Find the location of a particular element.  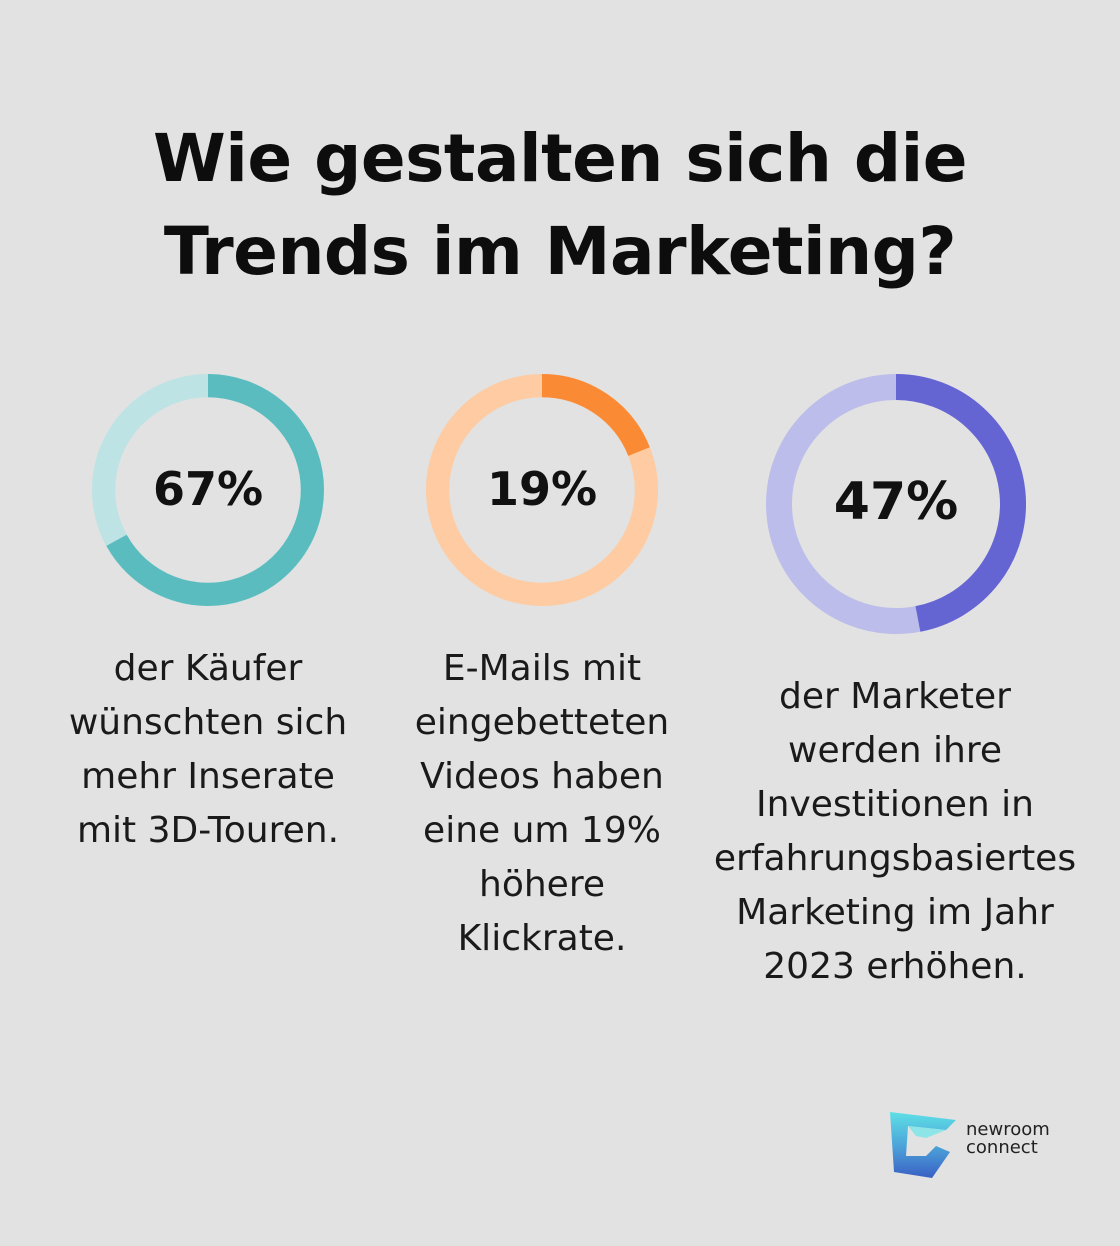

donut-chart-emails is located at coordinates (542, 490).